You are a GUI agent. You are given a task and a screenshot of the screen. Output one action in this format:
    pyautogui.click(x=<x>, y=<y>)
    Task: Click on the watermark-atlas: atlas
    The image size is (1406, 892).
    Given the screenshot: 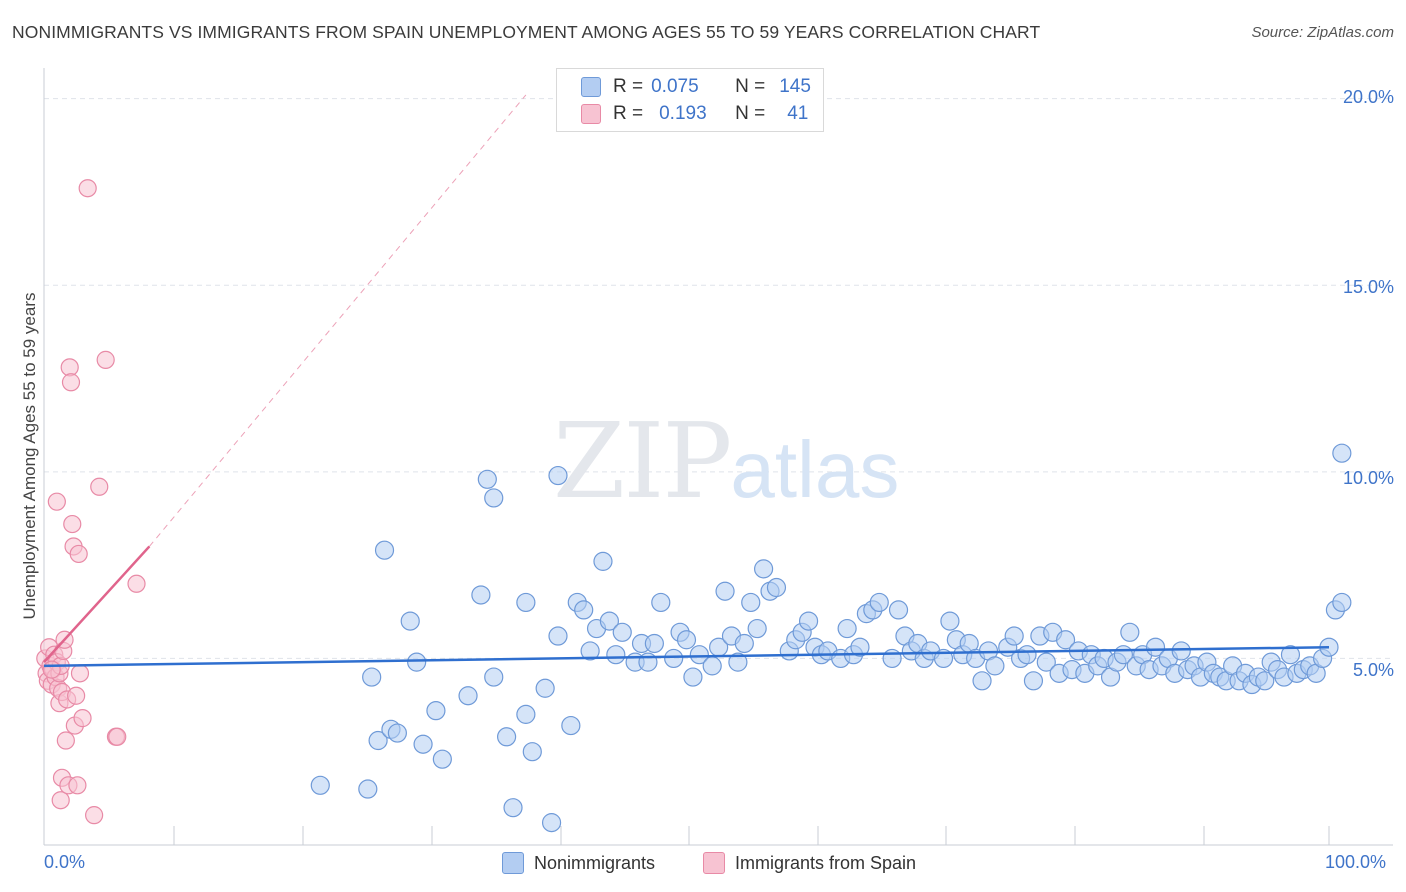 What is the action you would take?
    pyautogui.click(x=815, y=469)
    